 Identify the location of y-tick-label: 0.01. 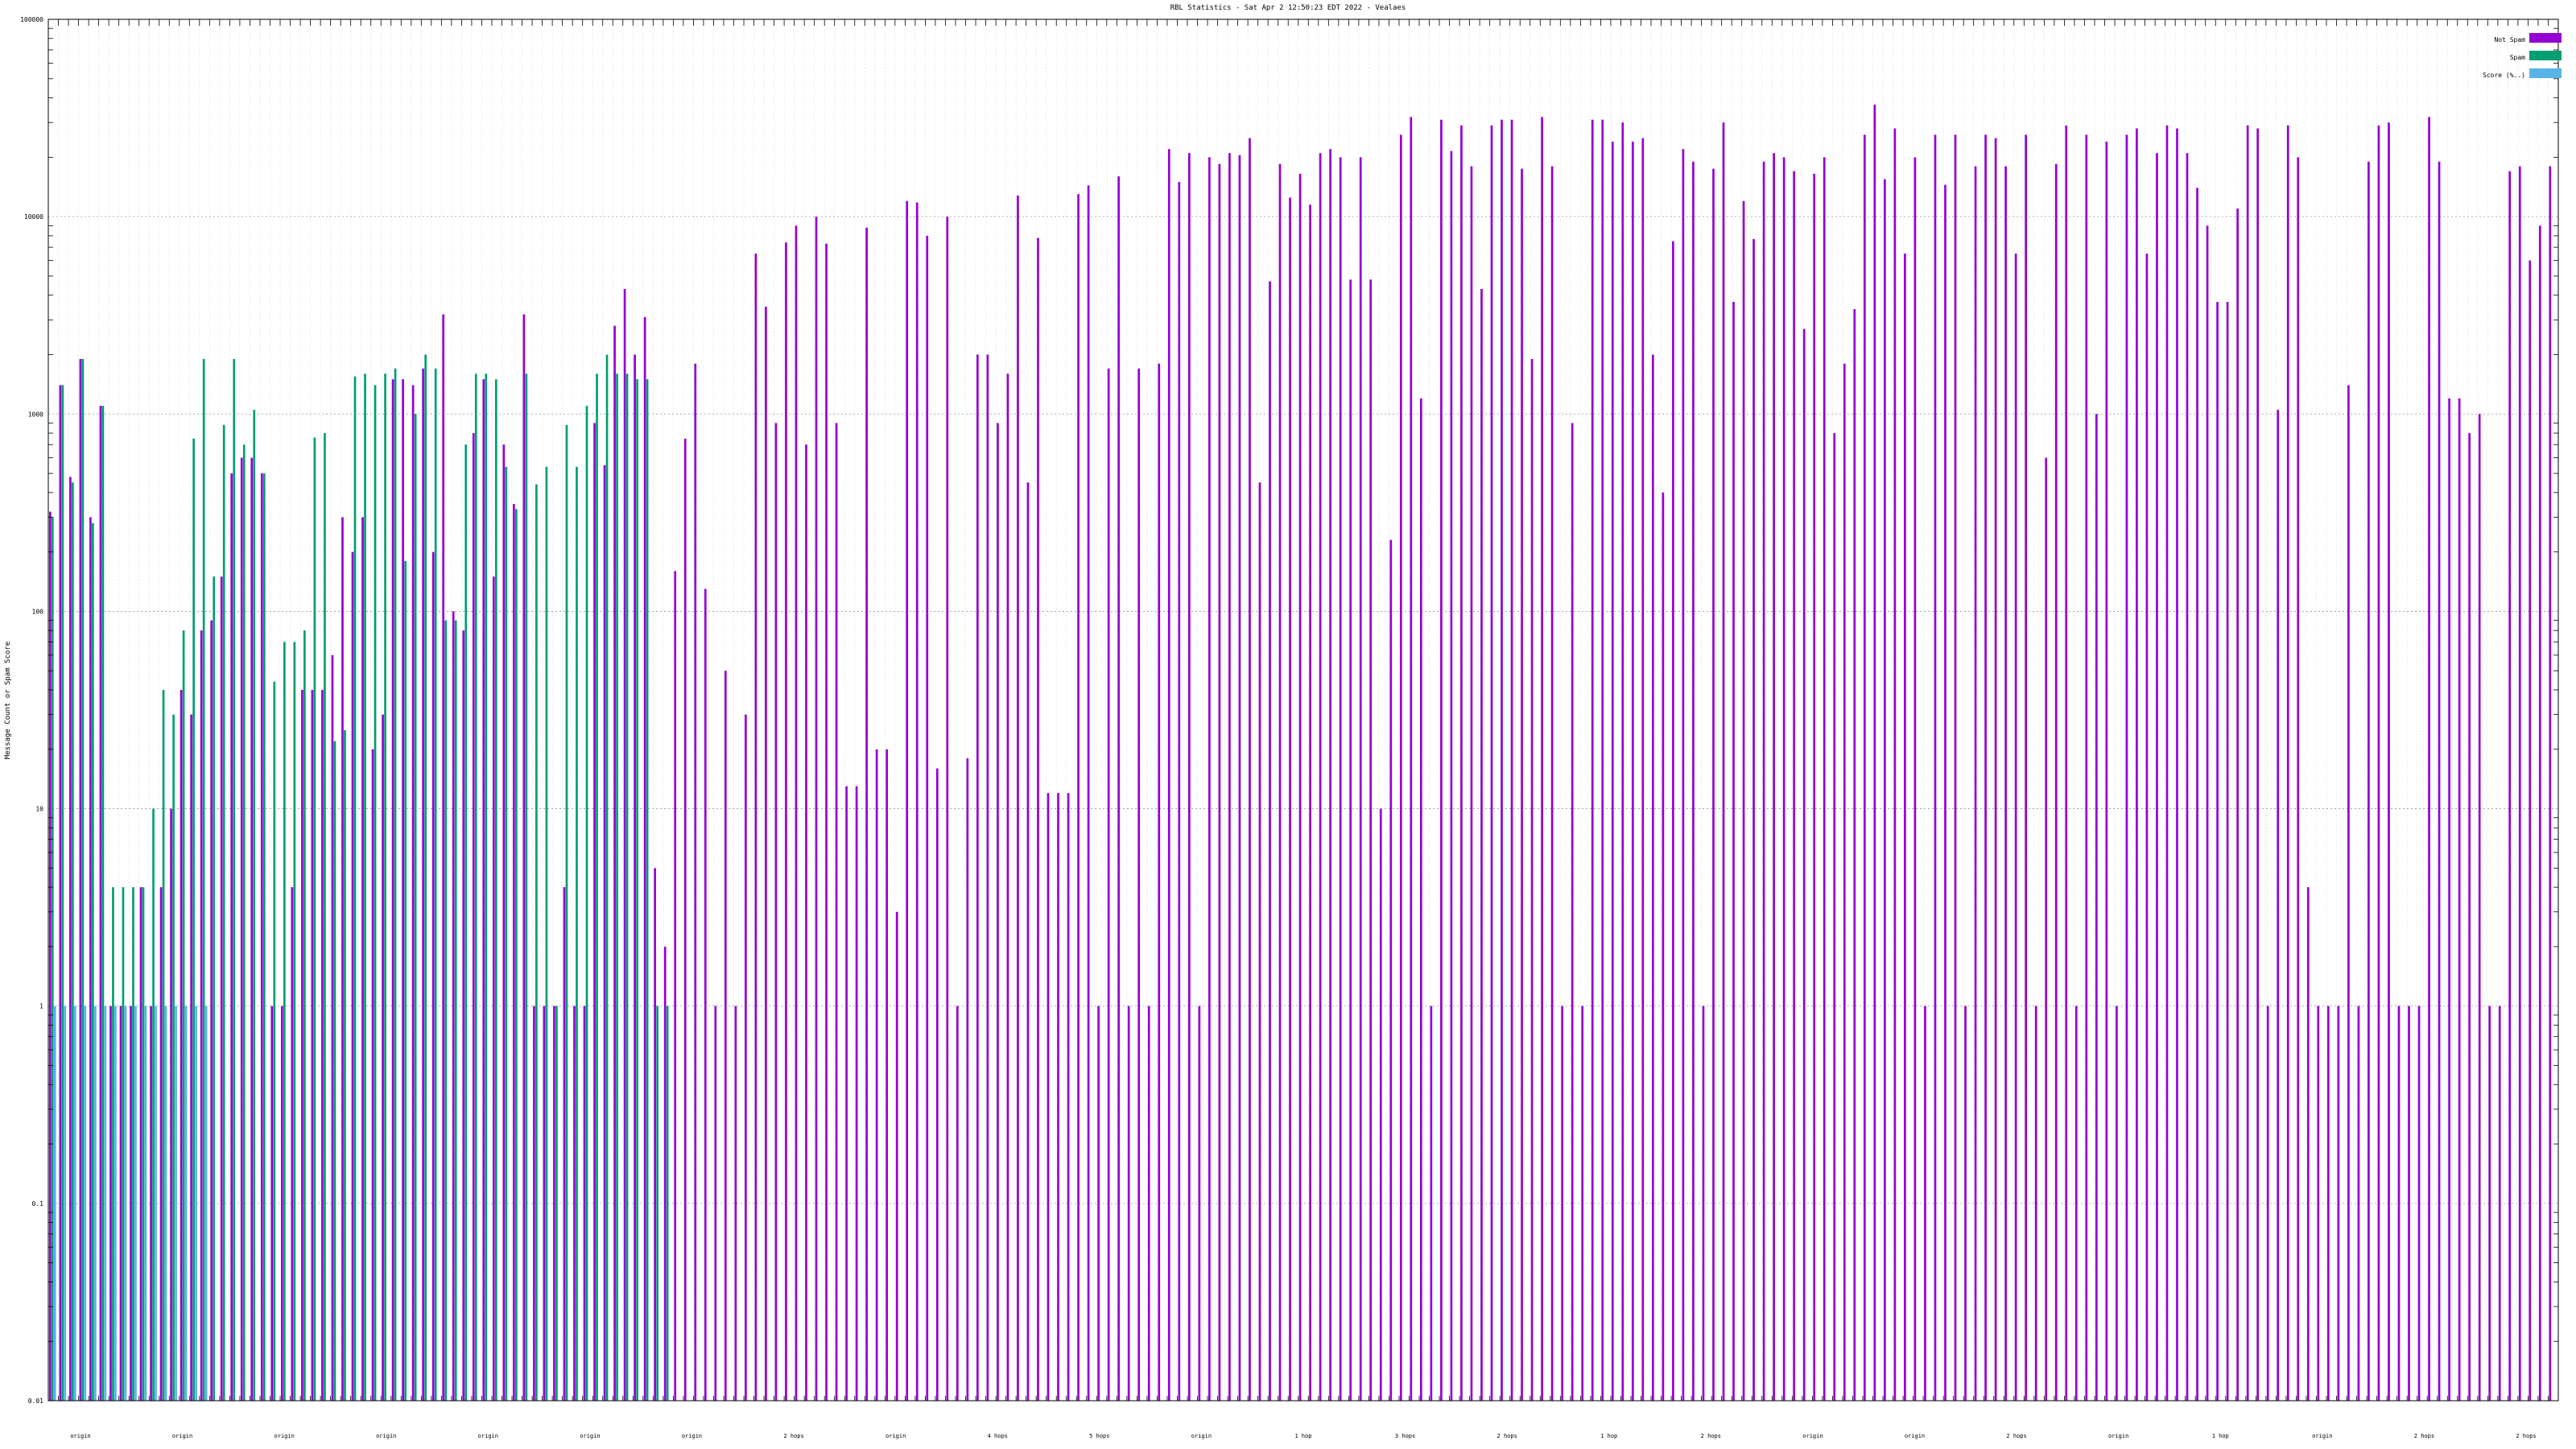
(35, 1401).